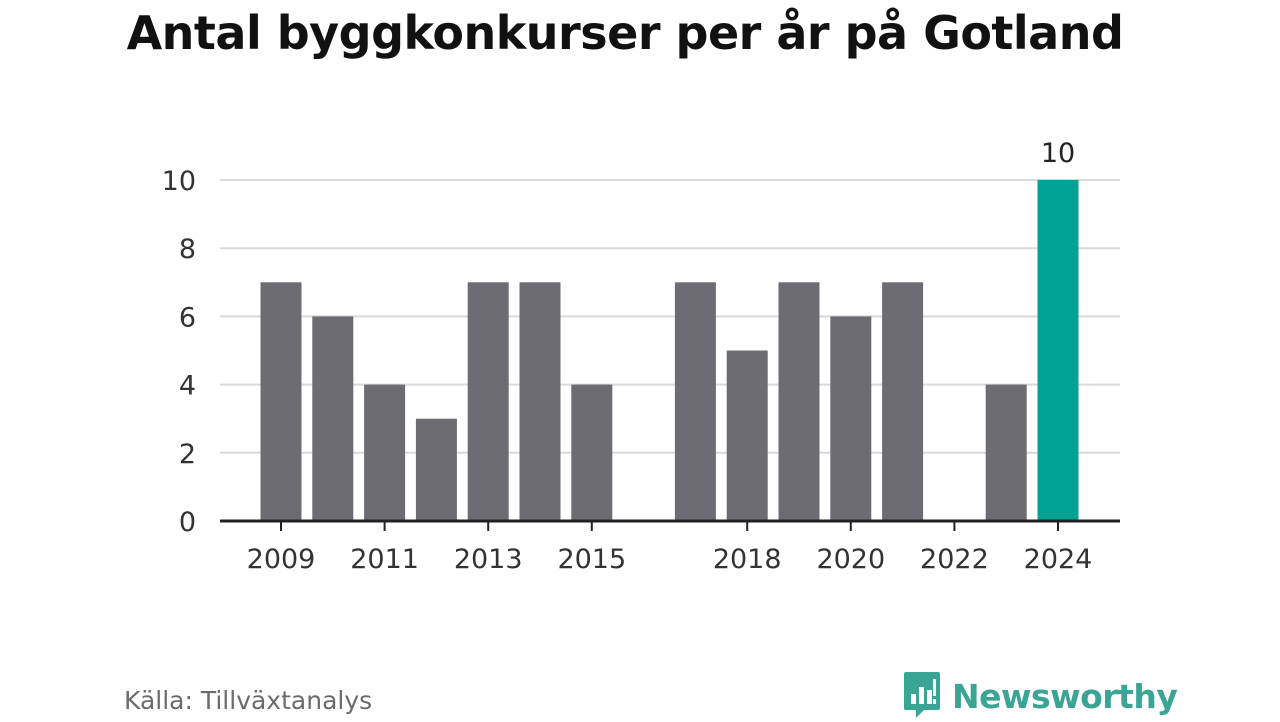  What do you see at coordinates (540, 401) in the screenshot?
I see `bar-2014` at bounding box center [540, 401].